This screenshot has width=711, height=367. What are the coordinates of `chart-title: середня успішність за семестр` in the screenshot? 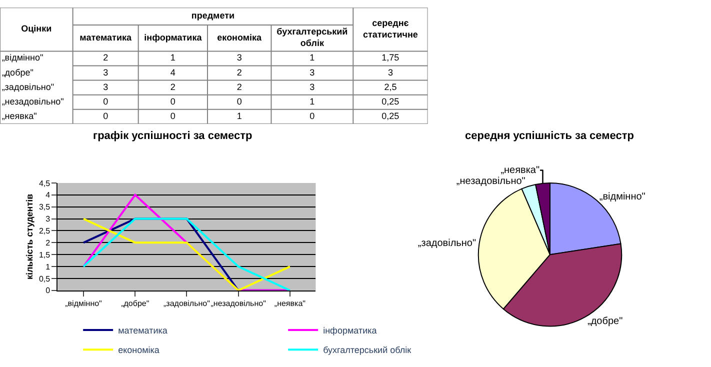 It's located at (549, 136).